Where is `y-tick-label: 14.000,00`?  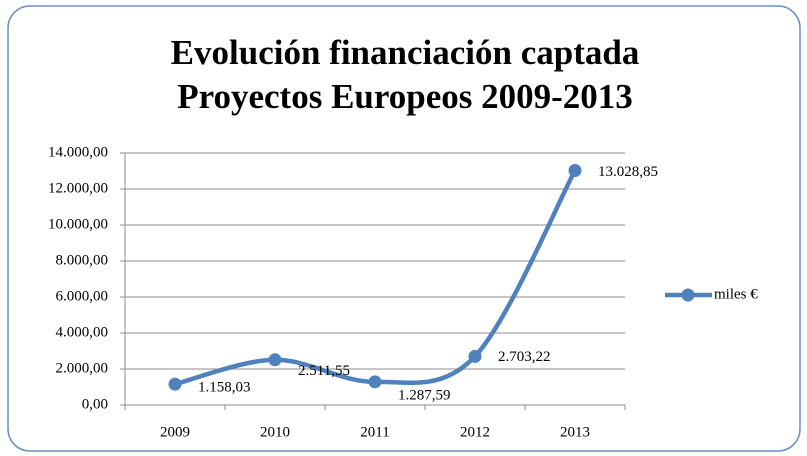
y-tick-label: 14.000,00 is located at coordinates (78, 152).